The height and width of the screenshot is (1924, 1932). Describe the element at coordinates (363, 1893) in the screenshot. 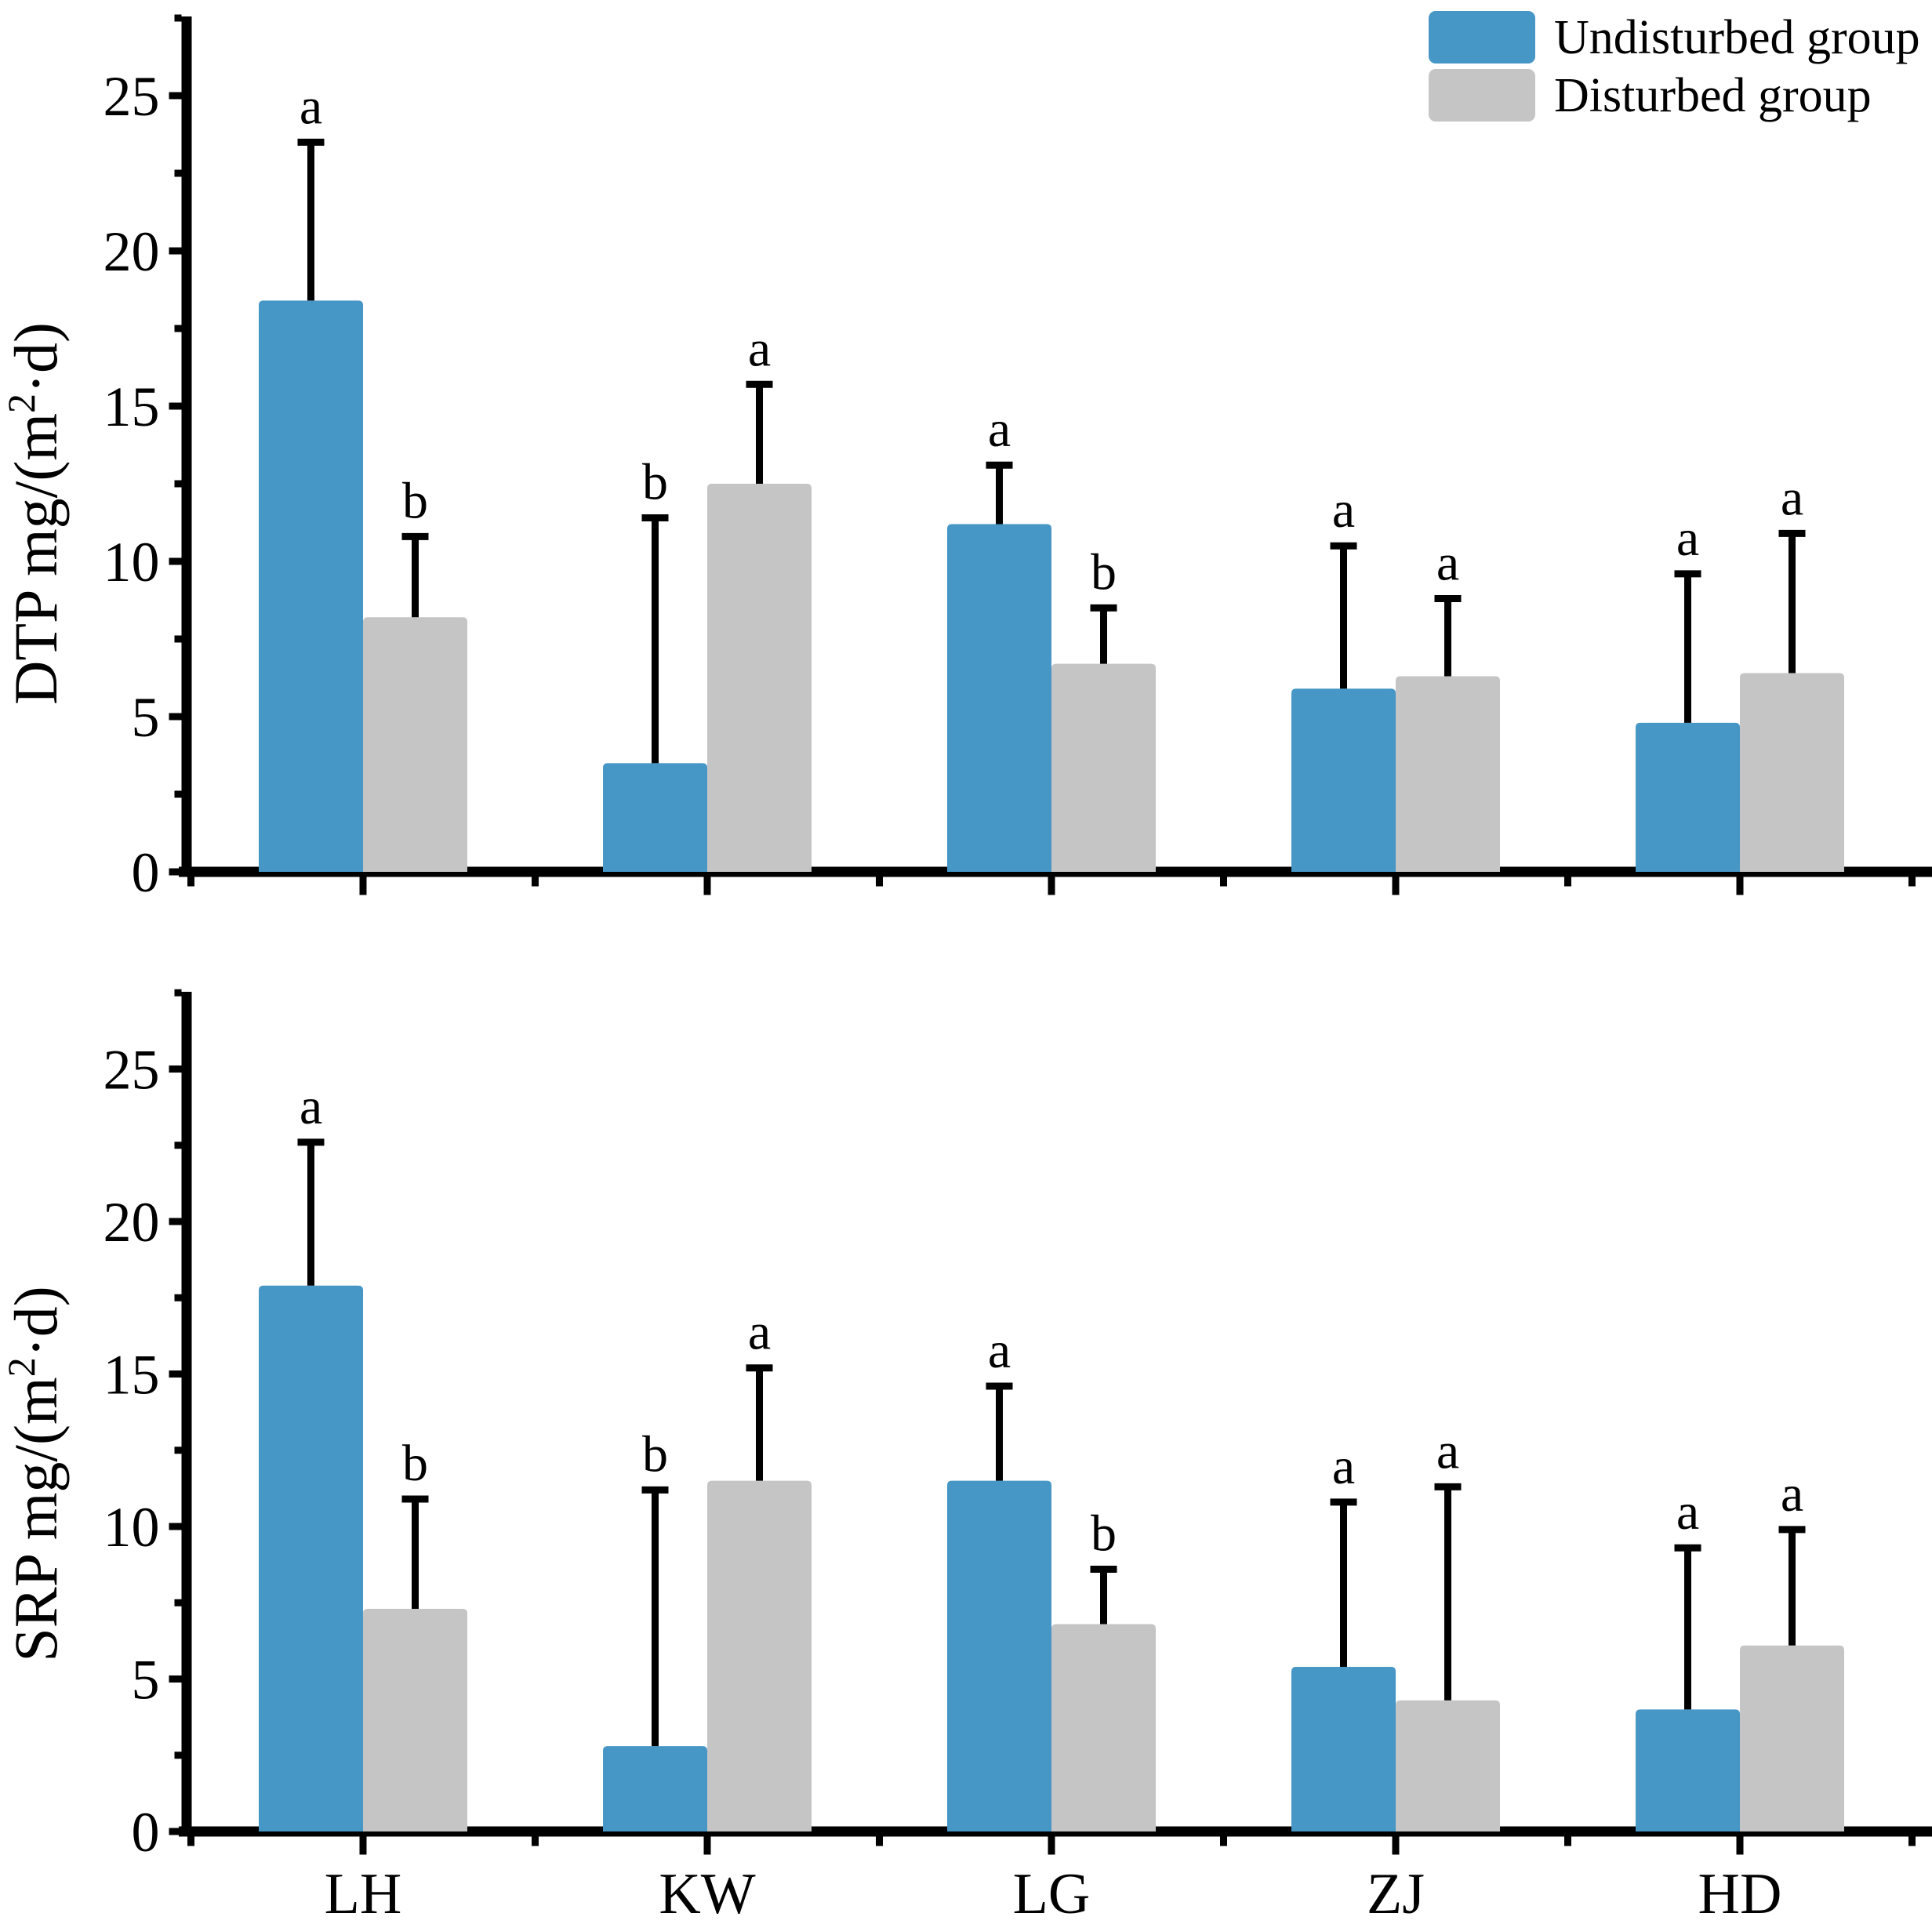

I see `x-category-label-LH: LH` at that location.